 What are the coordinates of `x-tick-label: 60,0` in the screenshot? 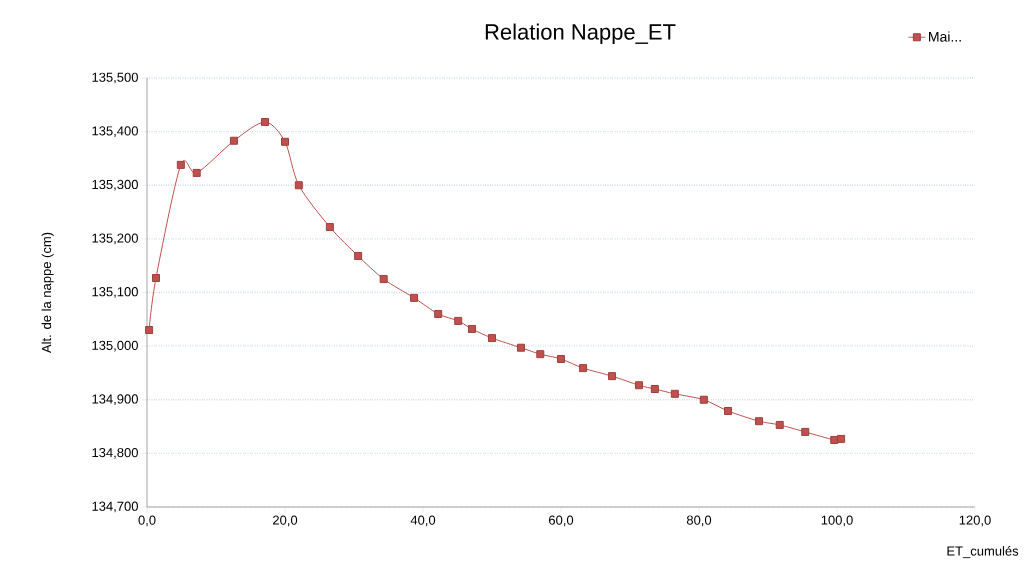 It's located at (561, 521).